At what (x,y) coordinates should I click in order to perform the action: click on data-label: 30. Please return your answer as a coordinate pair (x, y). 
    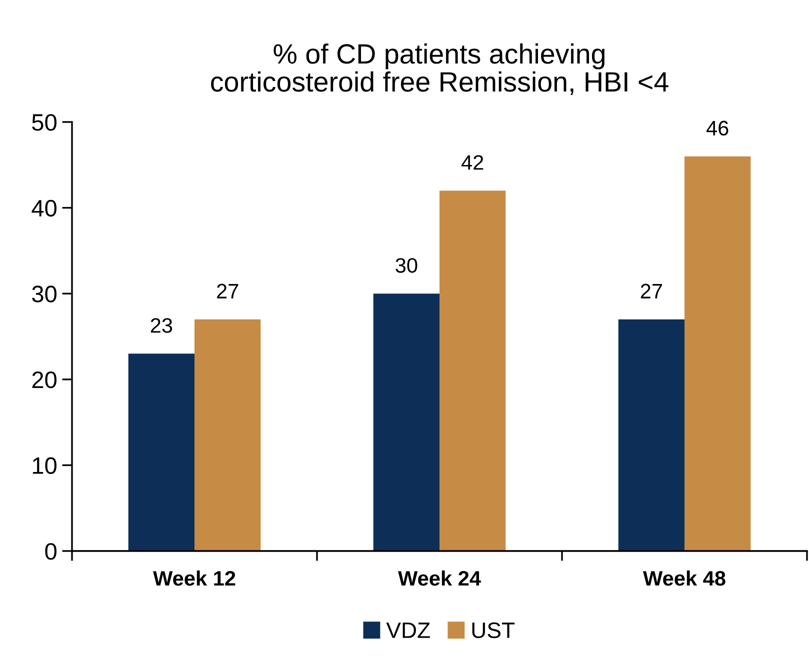
    Looking at the image, I should click on (407, 265).